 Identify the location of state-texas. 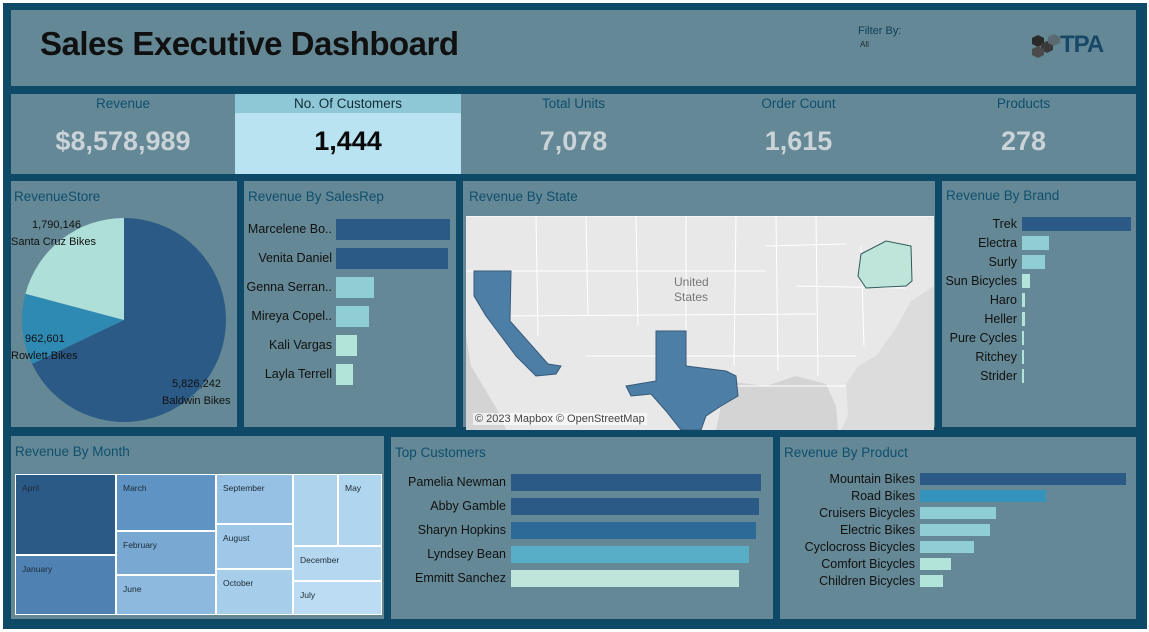
(682, 380).